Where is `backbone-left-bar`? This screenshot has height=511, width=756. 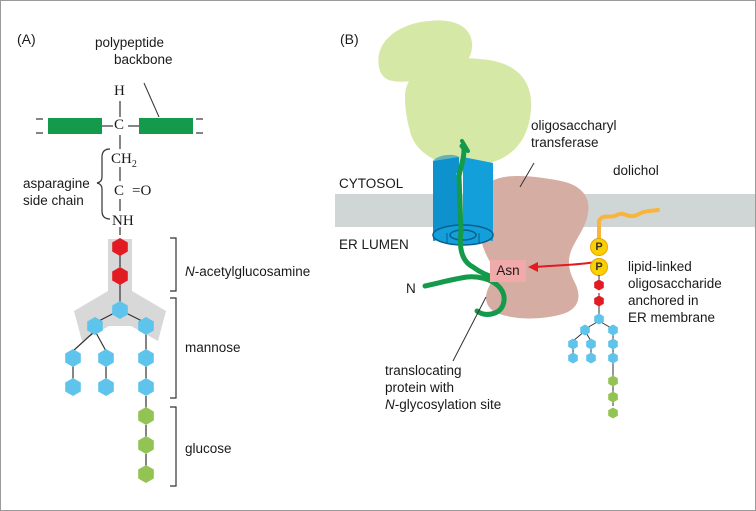 backbone-left-bar is located at coordinates (75, 126).